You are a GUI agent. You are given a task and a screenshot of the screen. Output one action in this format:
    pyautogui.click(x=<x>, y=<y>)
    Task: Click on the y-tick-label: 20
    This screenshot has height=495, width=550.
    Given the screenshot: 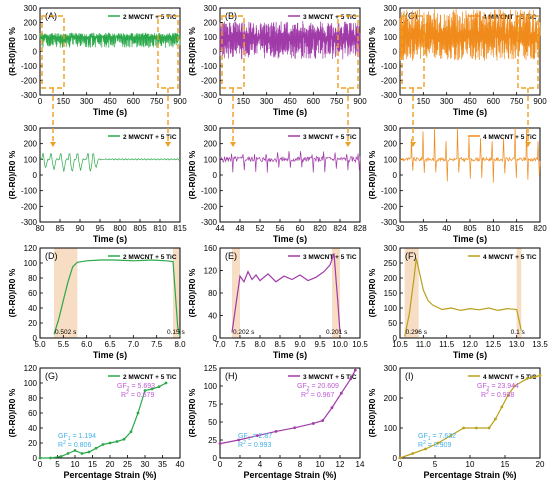 What is the action you would take?
    pyautogui.click(x=32, y=443)
    